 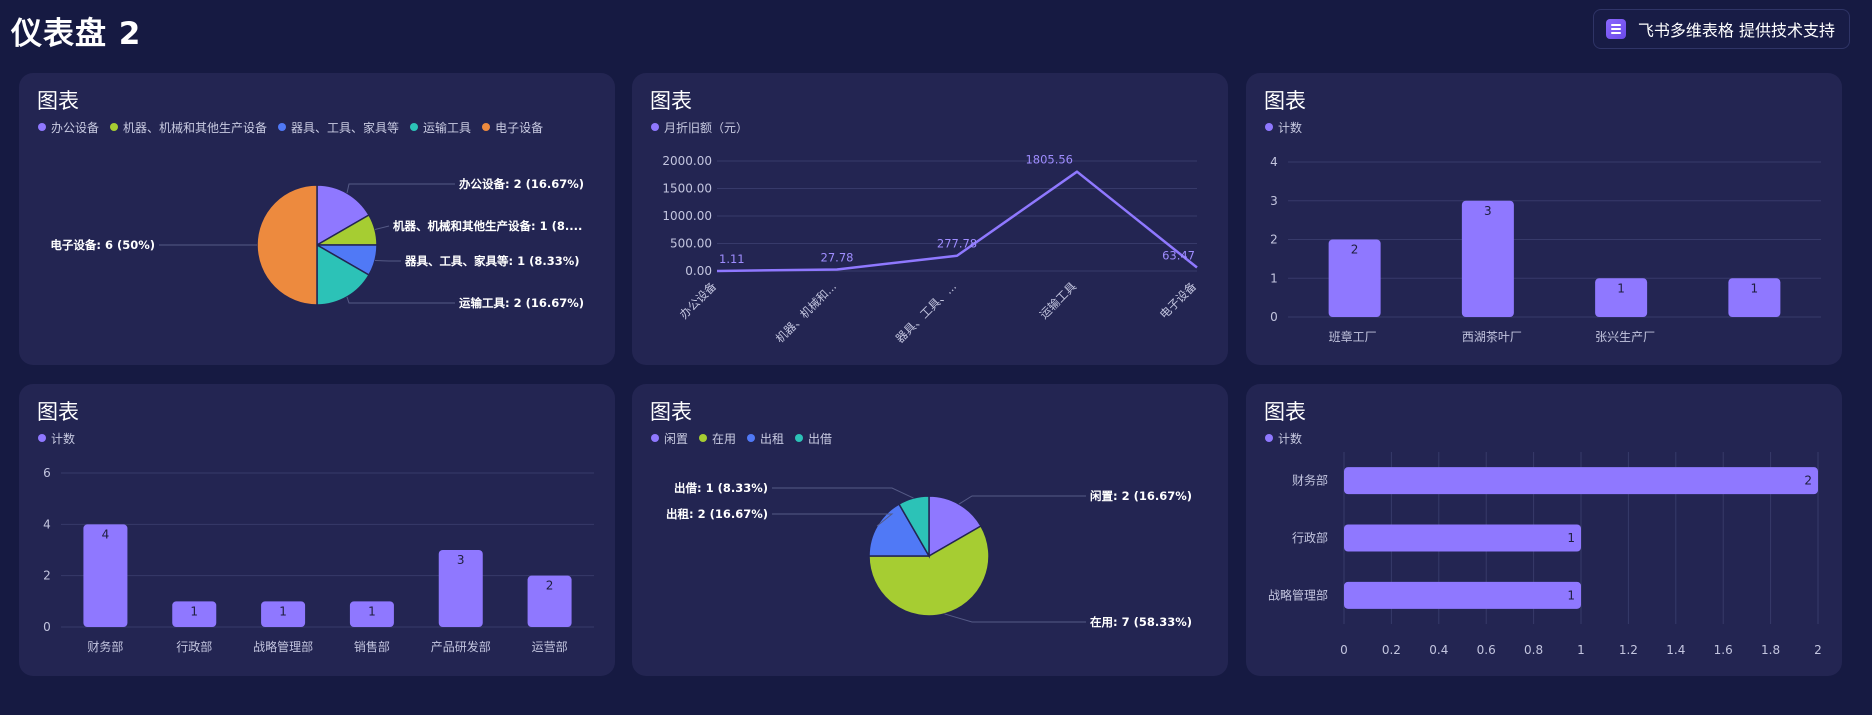 I want to click on bar-value-label: 2, so click(x=550, y=586).